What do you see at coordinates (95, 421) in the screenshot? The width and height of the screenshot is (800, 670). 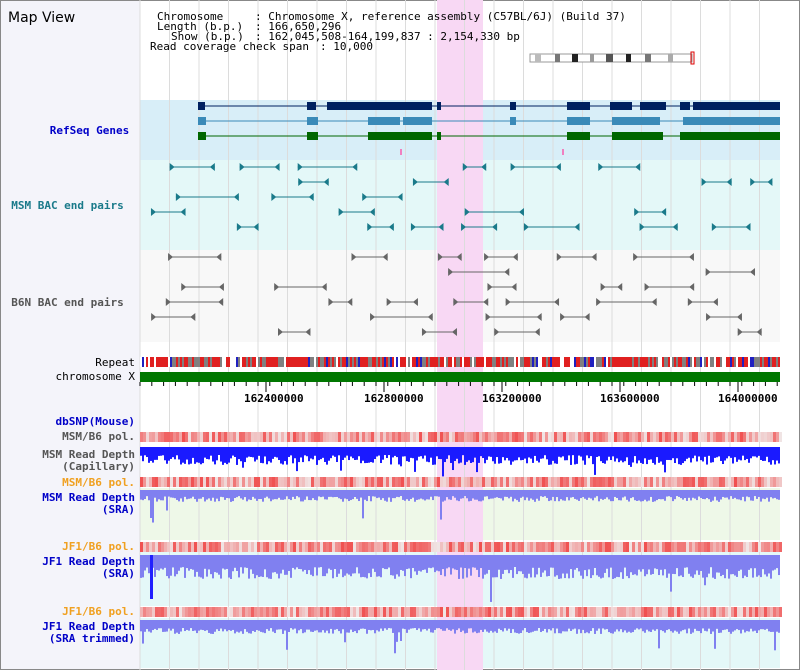 I see `dbsnp-label: dbSNP(Mouse)` at bounding box center [95, 421].